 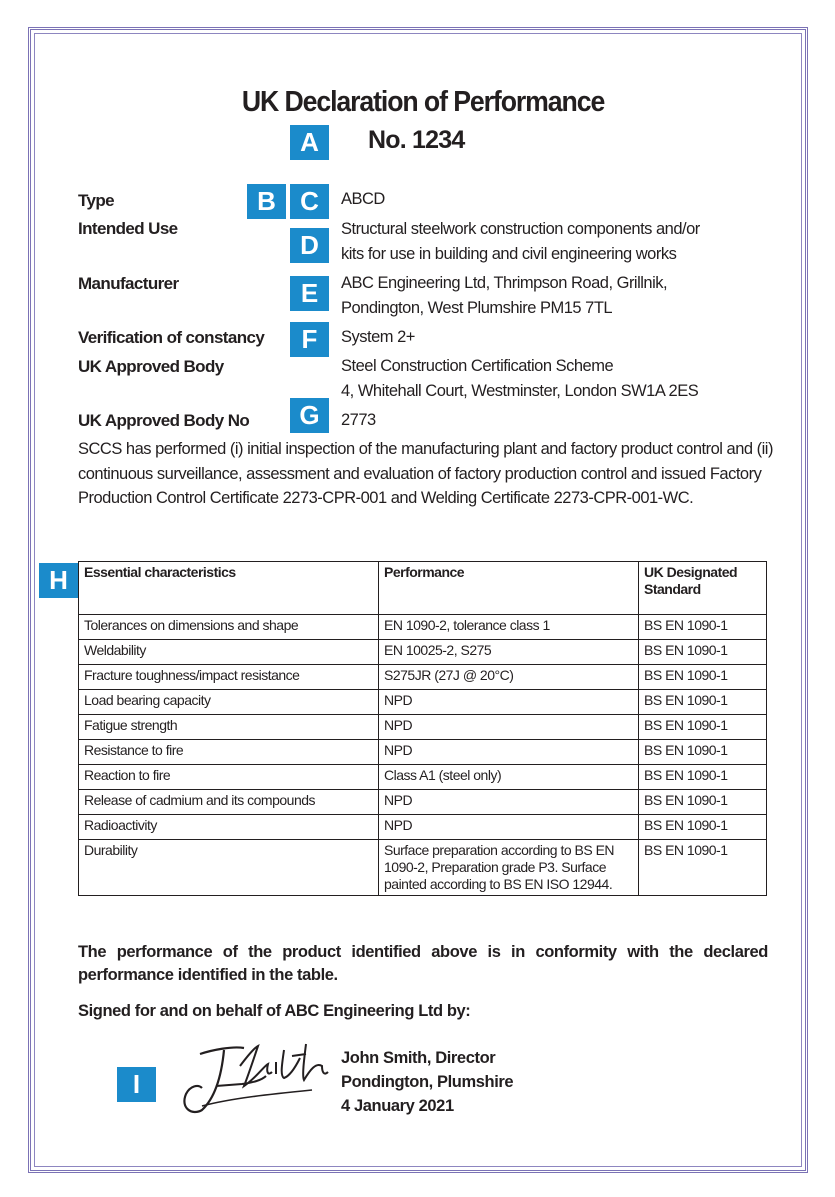 I want to click on signature-image, so click(x=256, y=1078).